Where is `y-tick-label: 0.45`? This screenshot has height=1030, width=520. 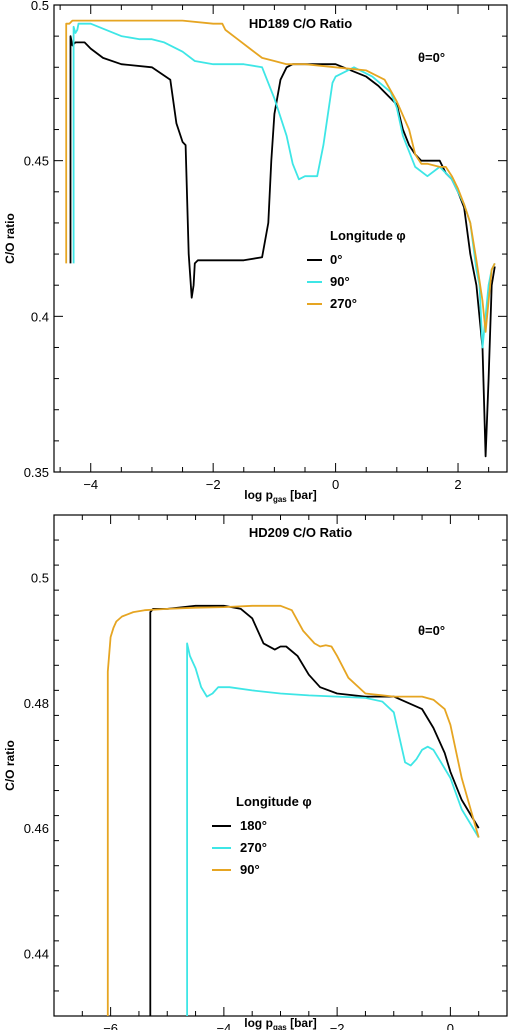
y-tick-label: 0.45 is located at coordinates (36, 161).